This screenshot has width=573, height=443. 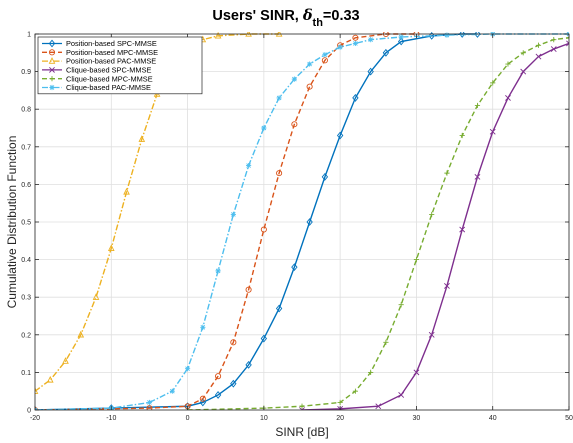 What do you see at coordinates (26, 223) in the screenshot?
I see `y-tick-label: 0.5` at bounding box center [26, 223].